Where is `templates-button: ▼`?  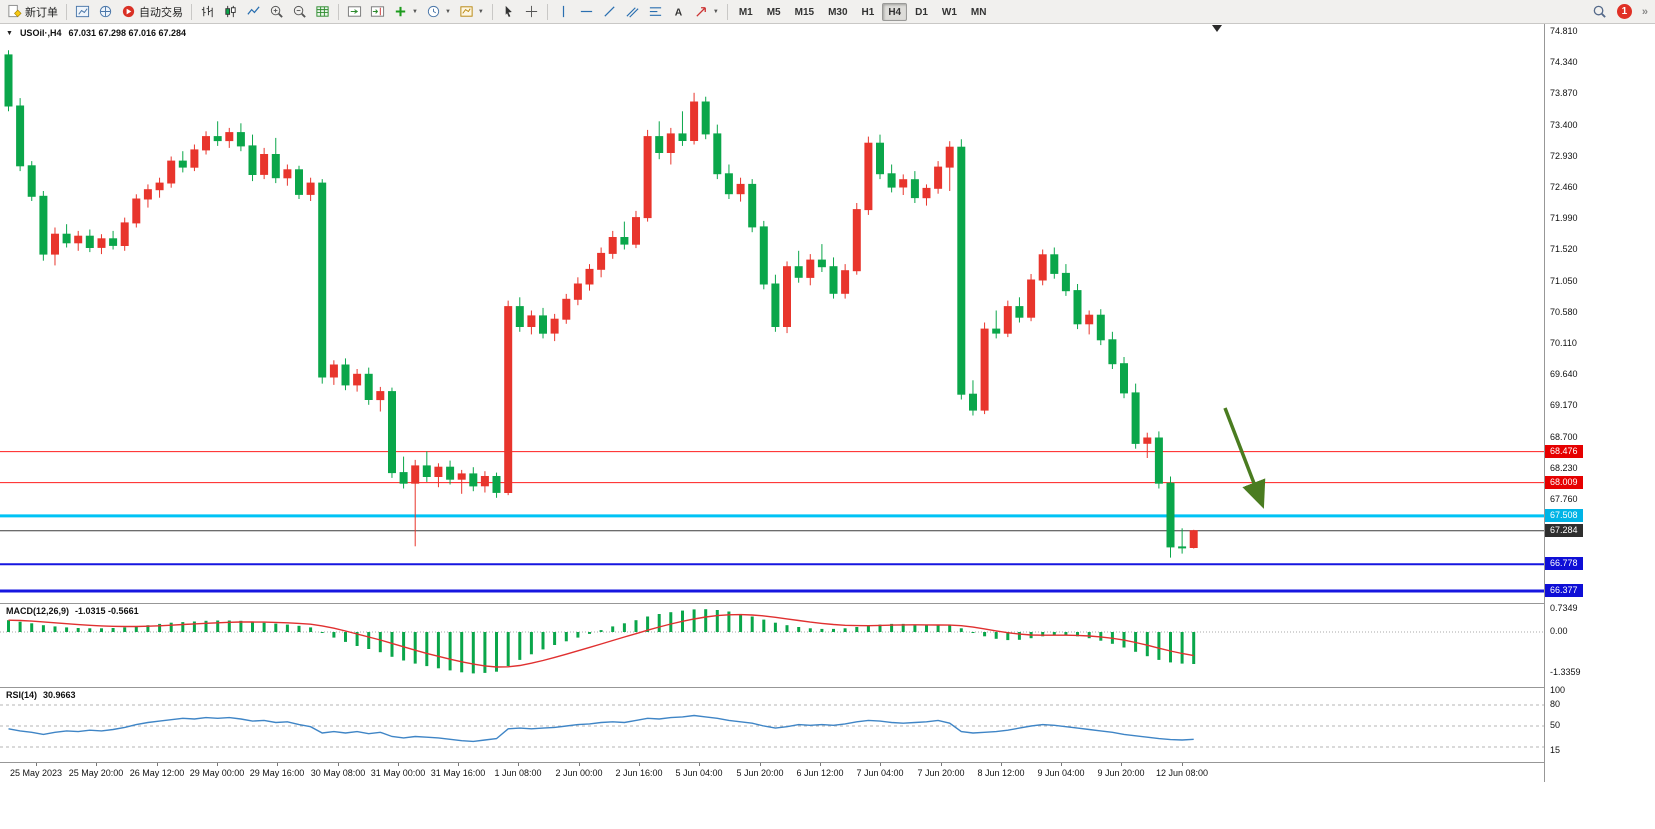
templates-button: ▼ is located at coordinates (471, 12).